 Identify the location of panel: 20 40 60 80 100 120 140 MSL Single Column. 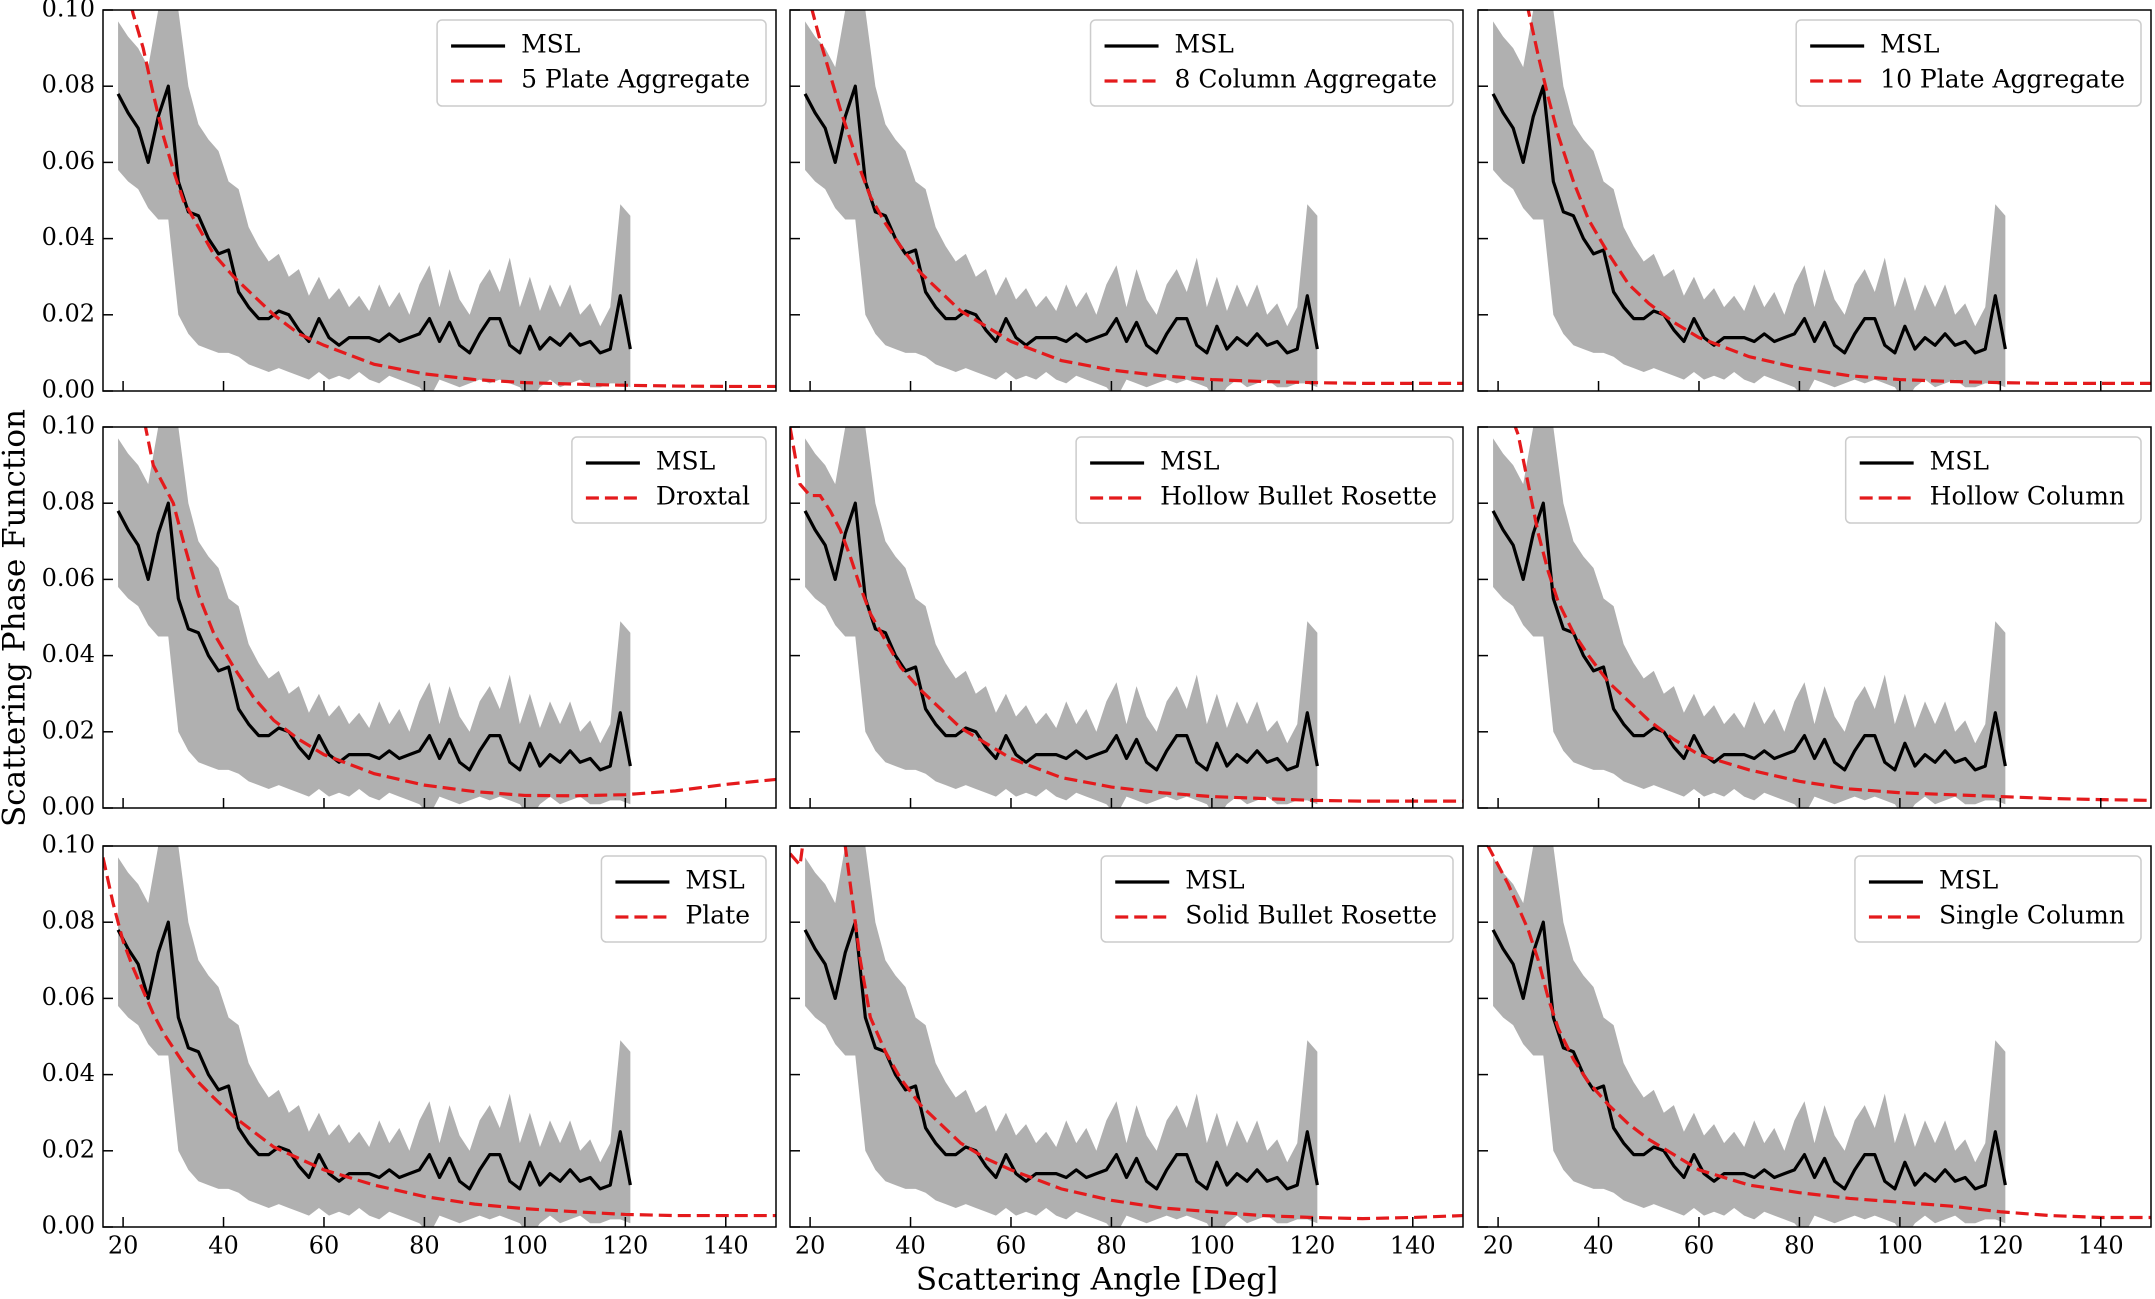
(1814, 1052).